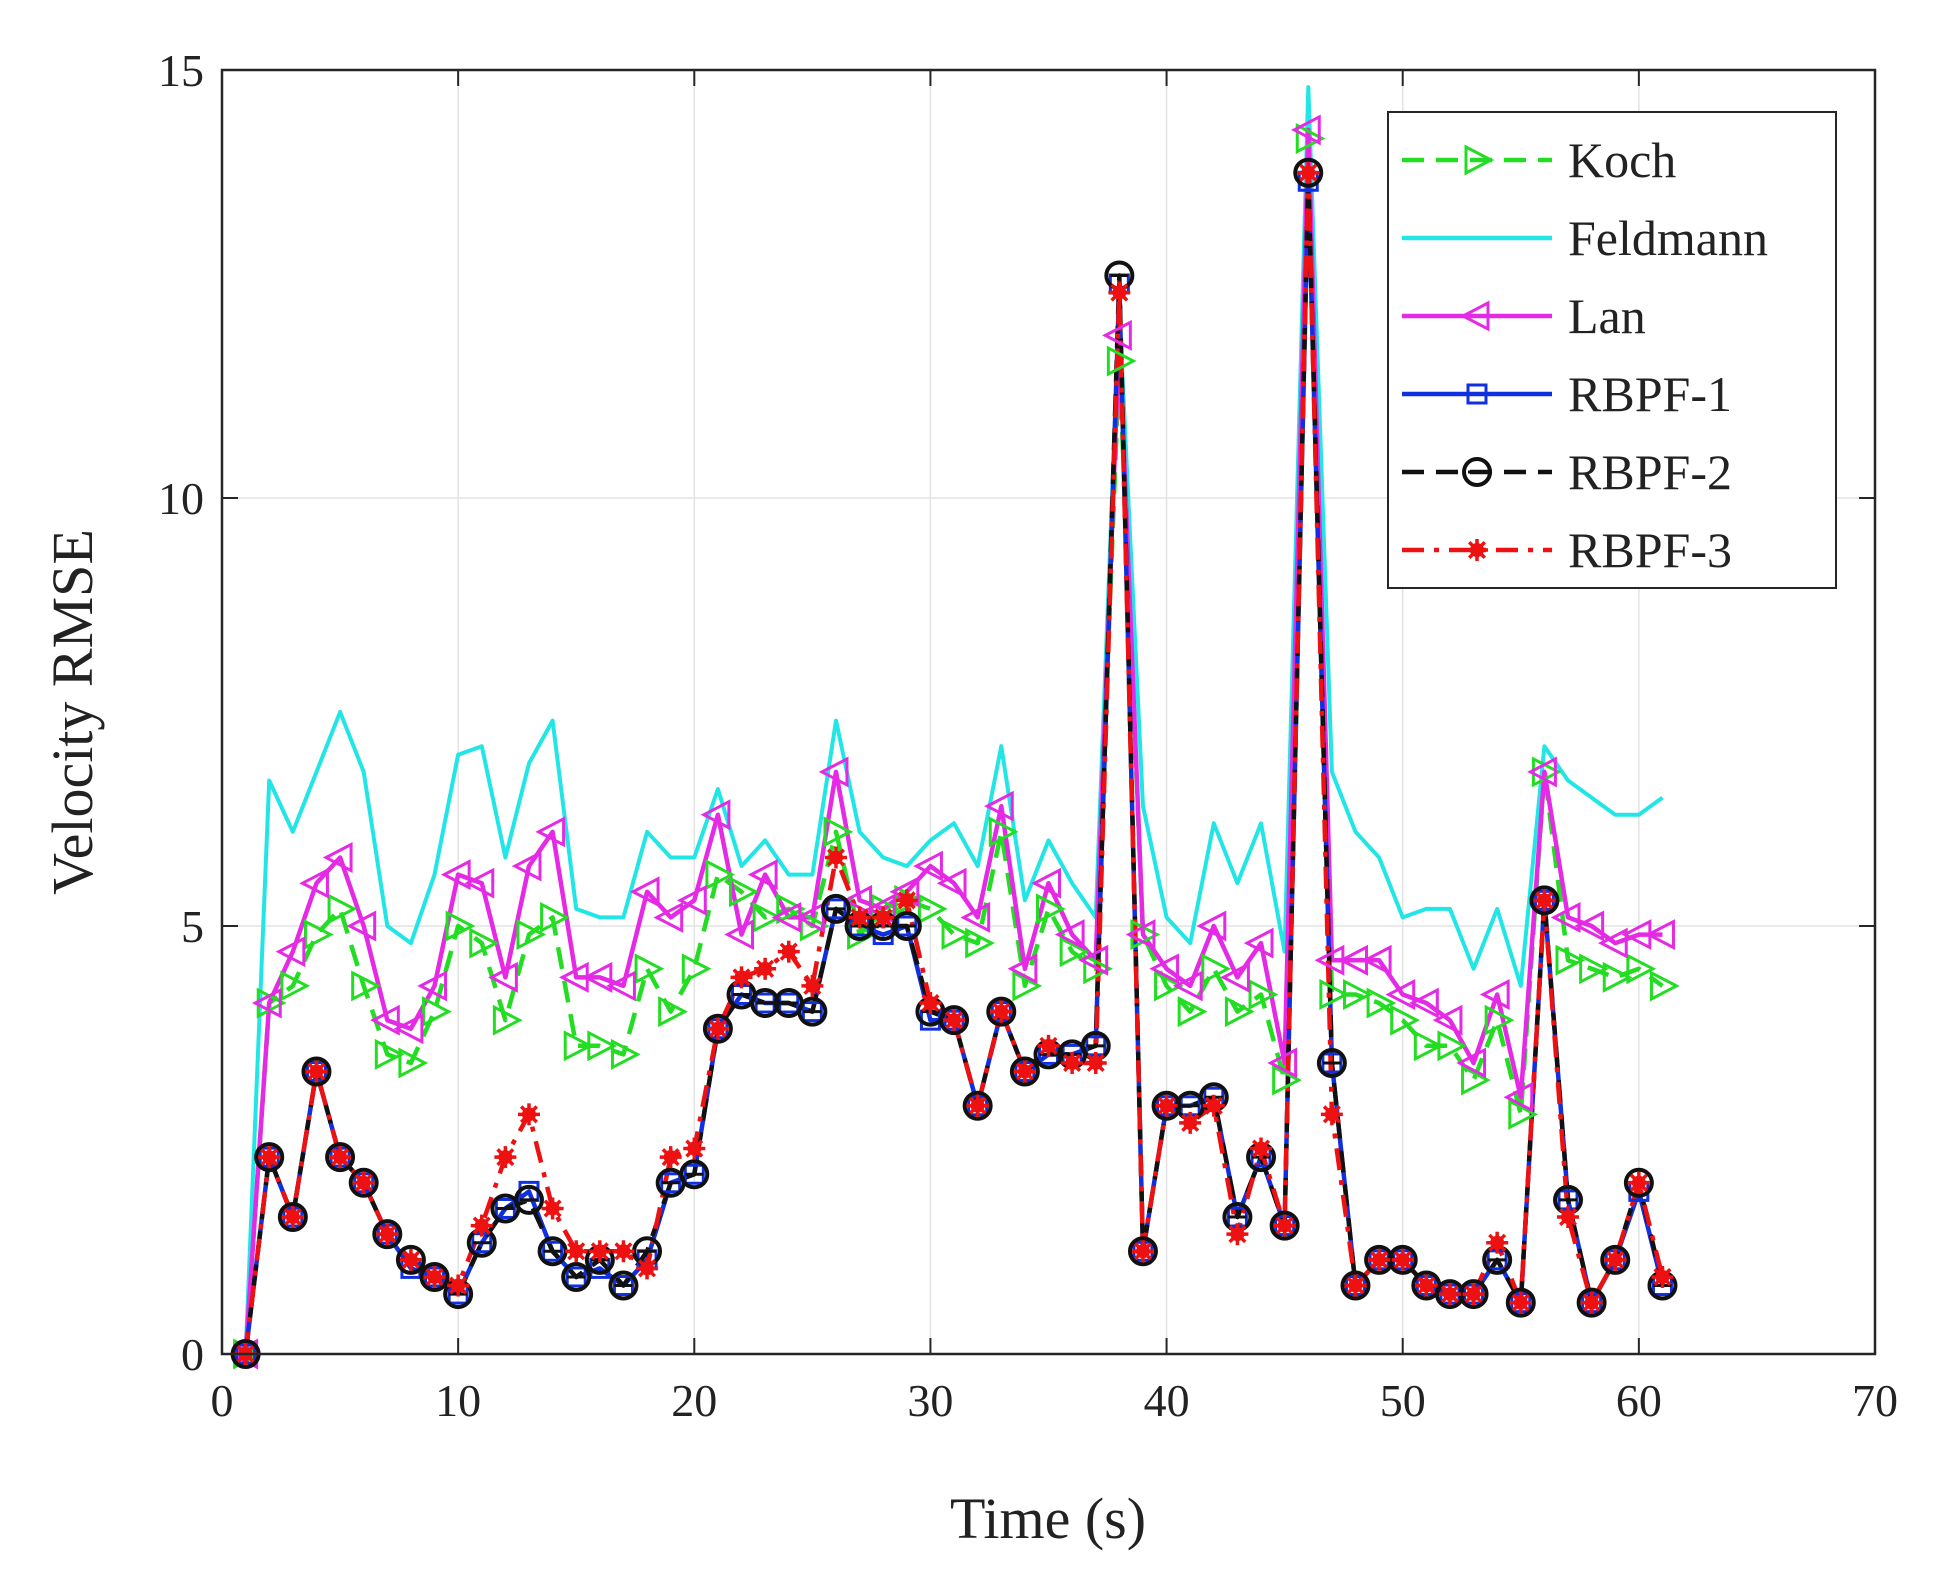  What do you see at coordinates (1650, 472) in the screenshot?
I see `legend-label-rbpf-2: RBPF-2` at bounding box center [1650, 472].